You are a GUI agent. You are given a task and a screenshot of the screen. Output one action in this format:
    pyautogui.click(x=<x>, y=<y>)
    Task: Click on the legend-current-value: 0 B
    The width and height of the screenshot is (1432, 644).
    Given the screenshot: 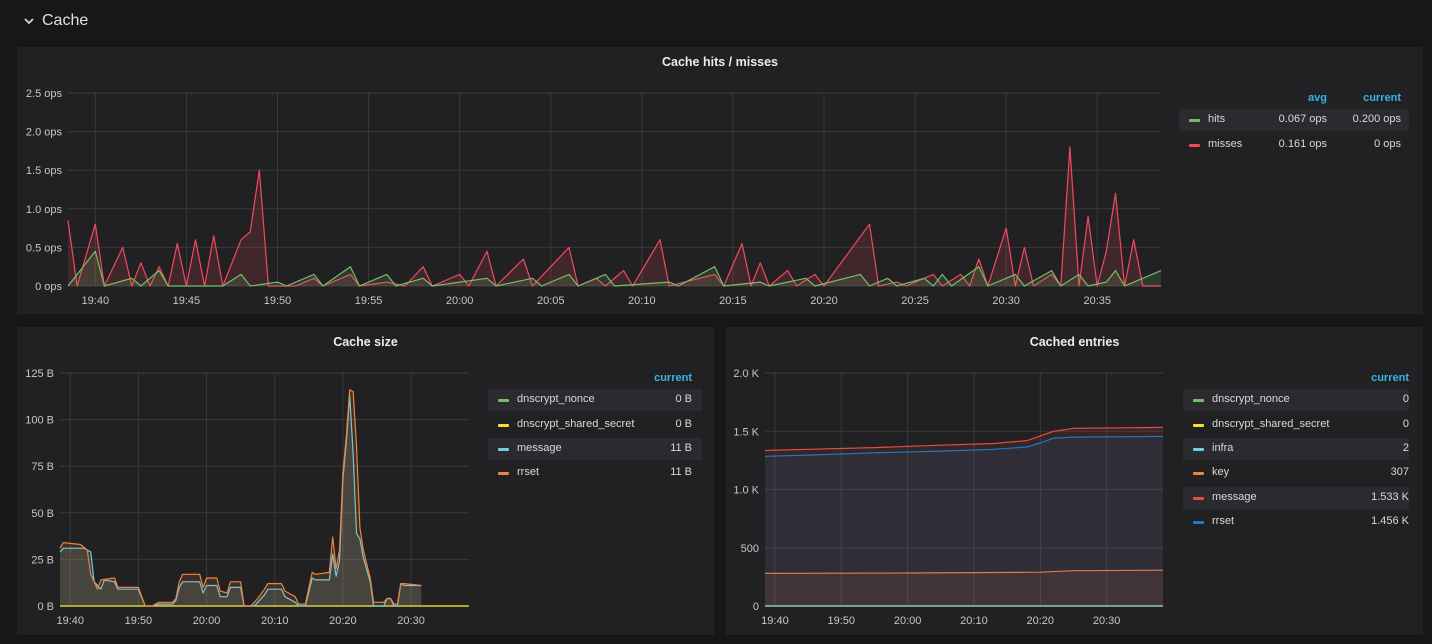 What is the action you would take?
    pyautogui.click(x=683, y=424)
    